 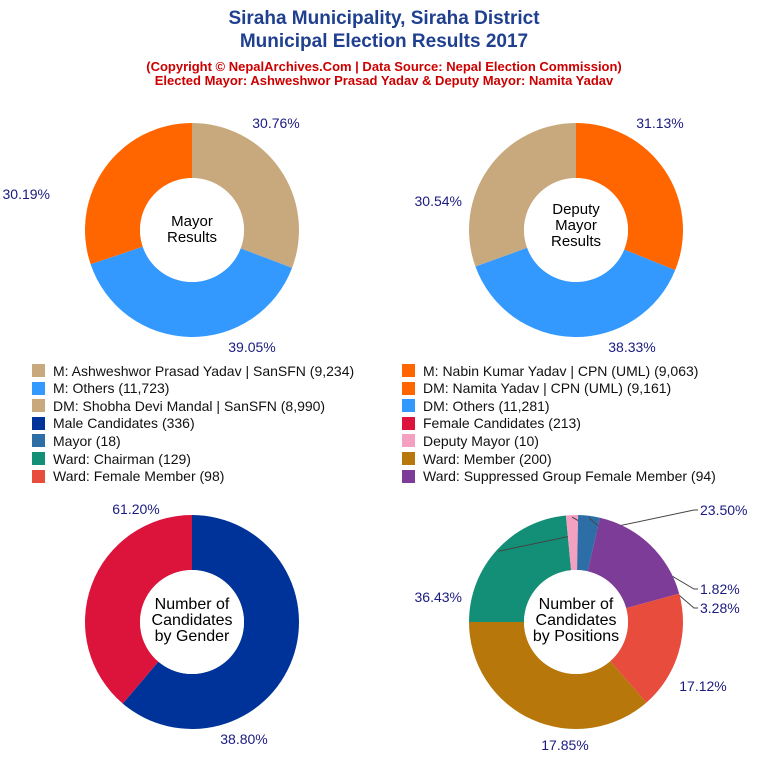 I want to click on slice-percent-label: 30.19%, so click(x=26, y=194).